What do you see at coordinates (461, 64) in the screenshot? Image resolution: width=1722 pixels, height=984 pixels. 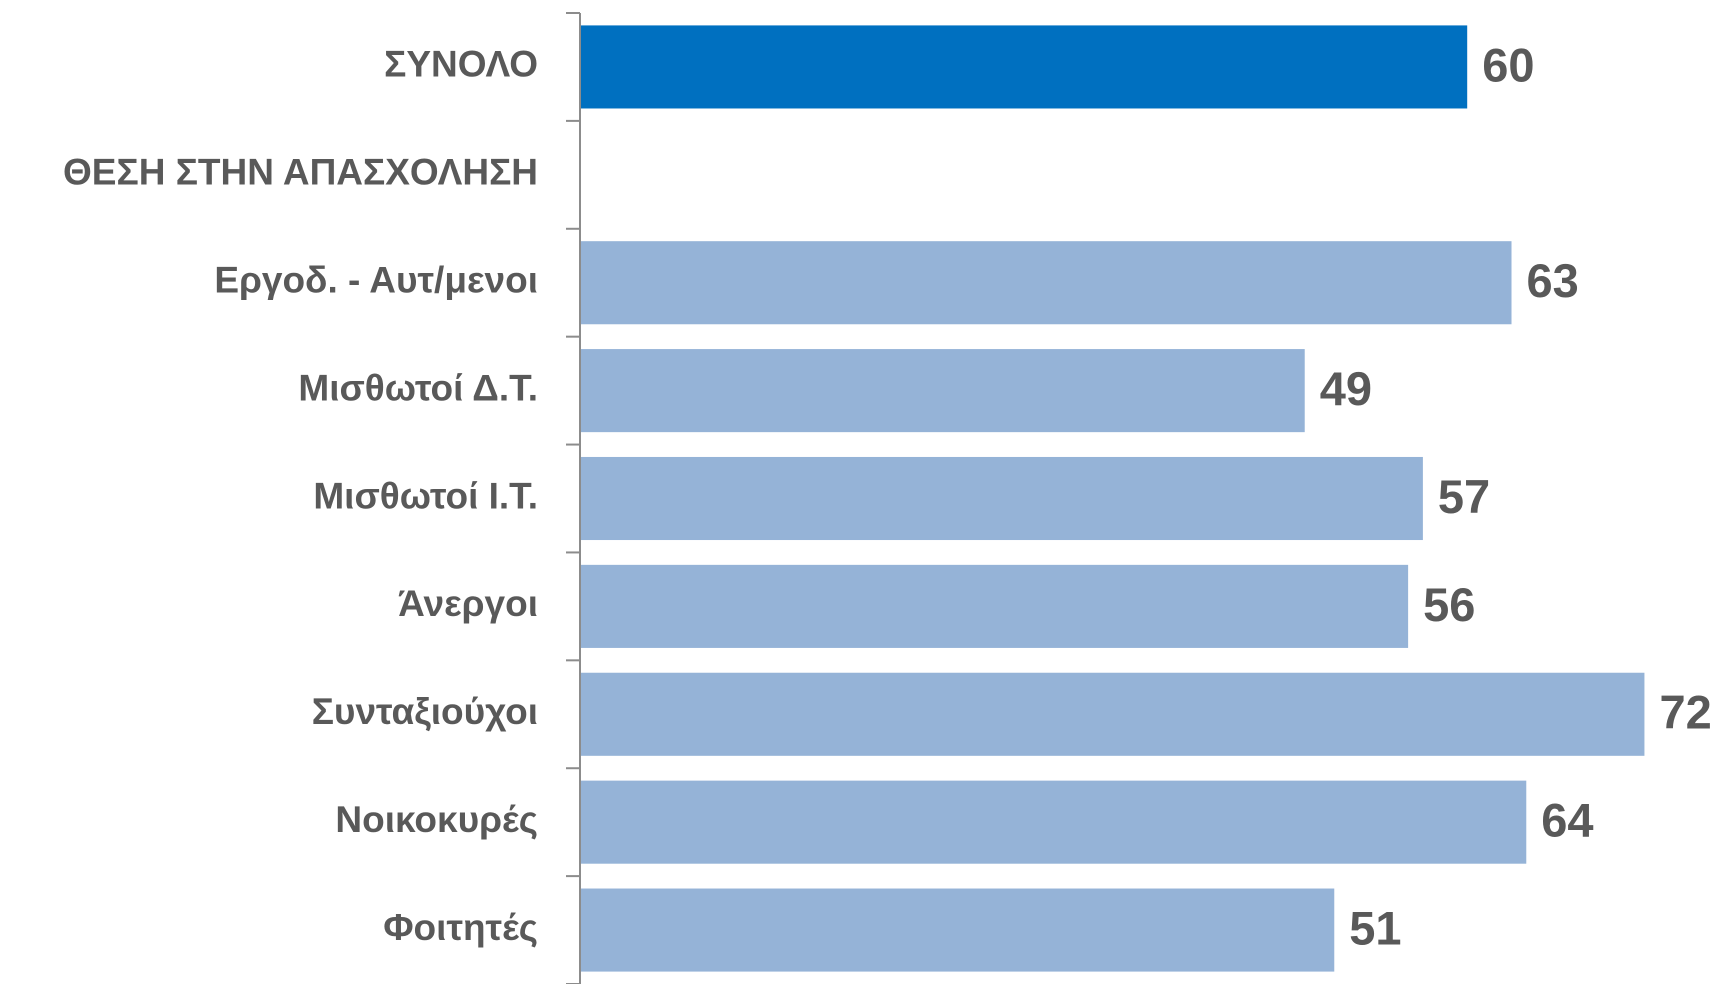 I see `category-label: ΣΥΝΟΛΟ` at bounding box center [461, 64].